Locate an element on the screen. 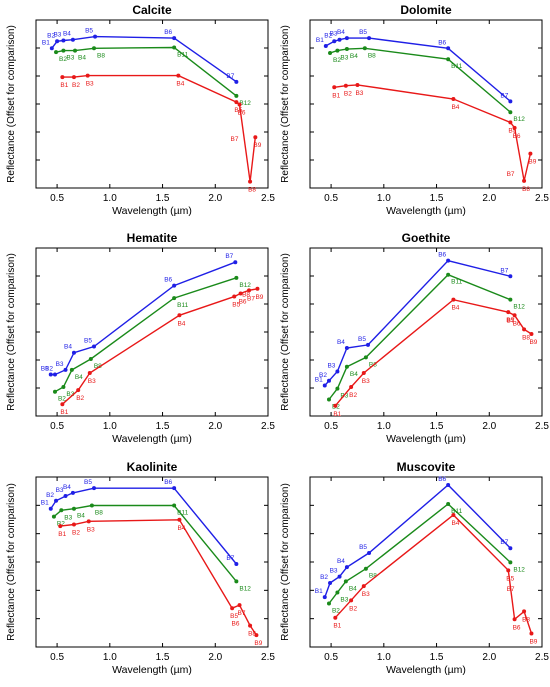 This screenshot has height=687, width=550. chart-title: Calcite is located at coordinates (152, 10).